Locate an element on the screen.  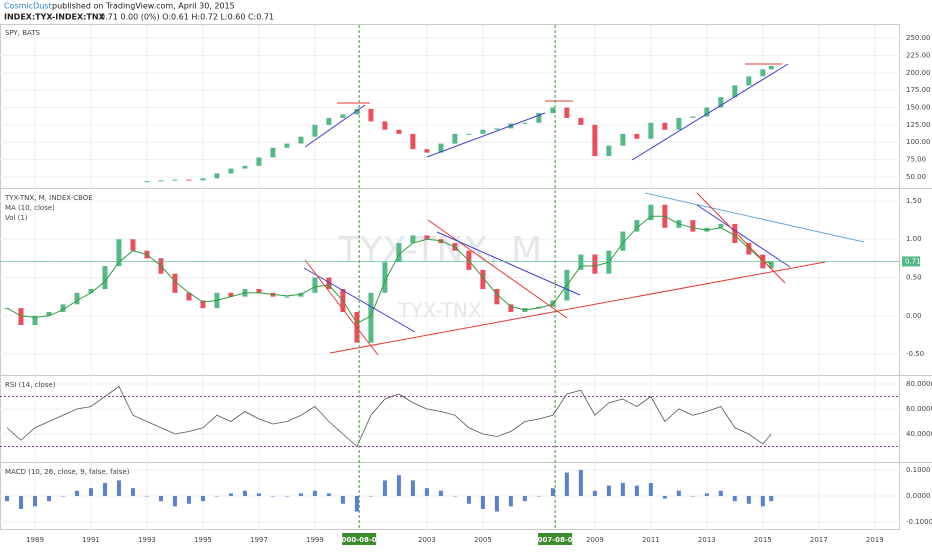
x-tick-label: 1989 is located at coordinates (35, 540).